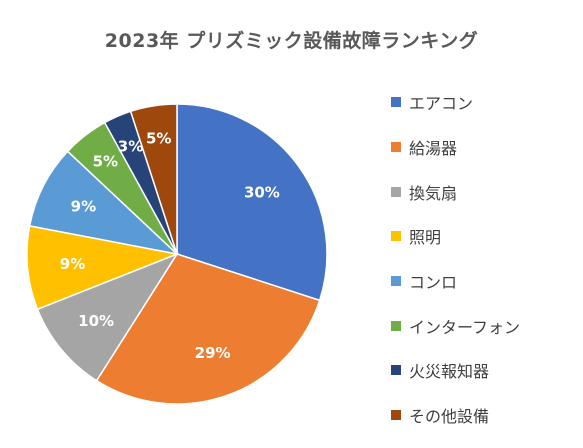 Image resolution: width=583 pixels, height=448 pixels. I want to click on pie-data-label-4: 9%, so click(83, 206).